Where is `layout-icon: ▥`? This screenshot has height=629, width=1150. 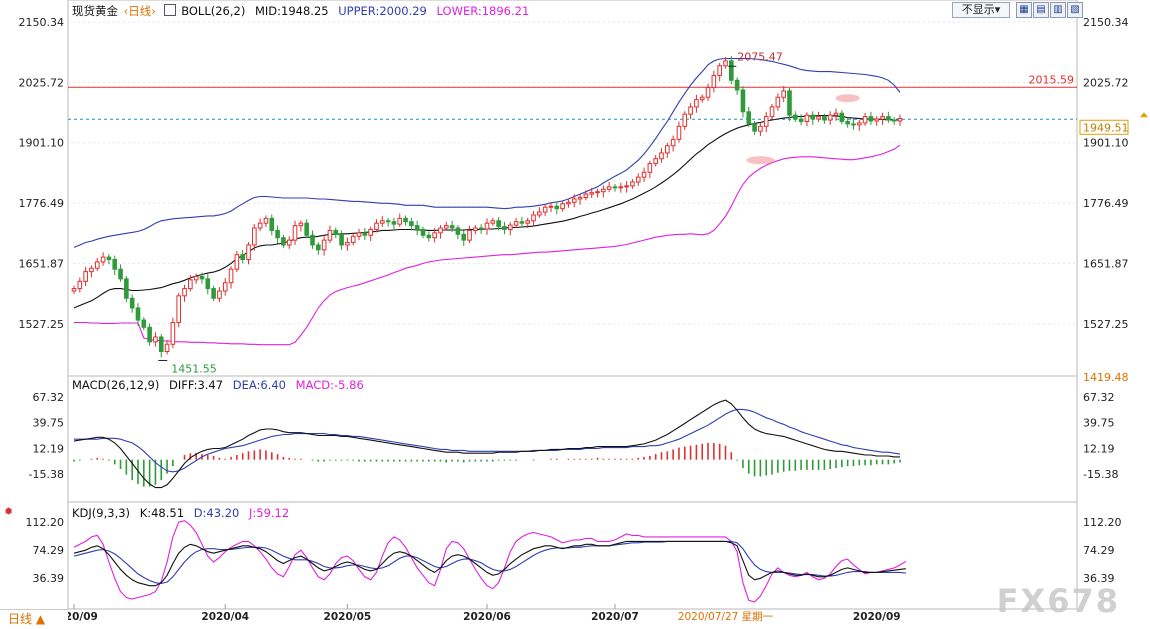
layout-icon: ▥ is located at coordinates (1058, 10).